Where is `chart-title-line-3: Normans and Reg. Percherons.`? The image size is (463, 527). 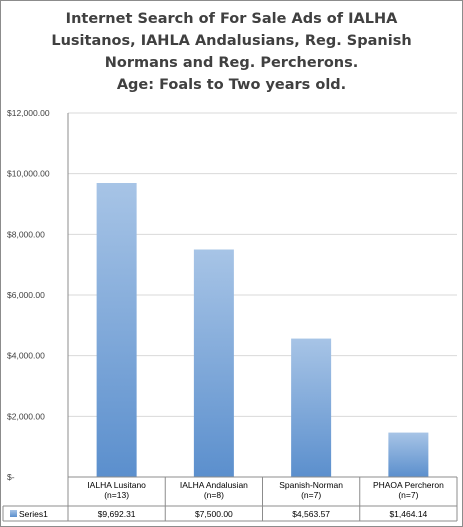
chart-title-line-3: Normans and Reg. Percherons. is located at coordinates (231, 63).